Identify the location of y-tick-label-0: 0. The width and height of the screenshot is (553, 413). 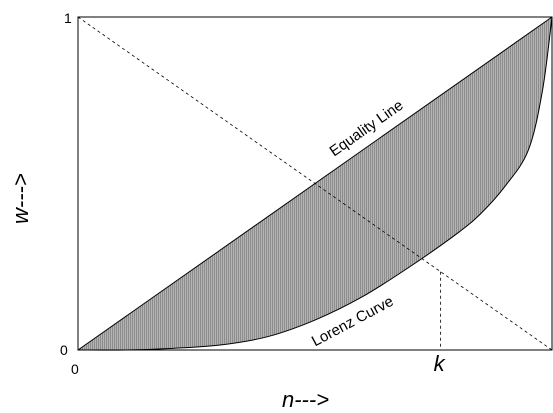
(64, 350).